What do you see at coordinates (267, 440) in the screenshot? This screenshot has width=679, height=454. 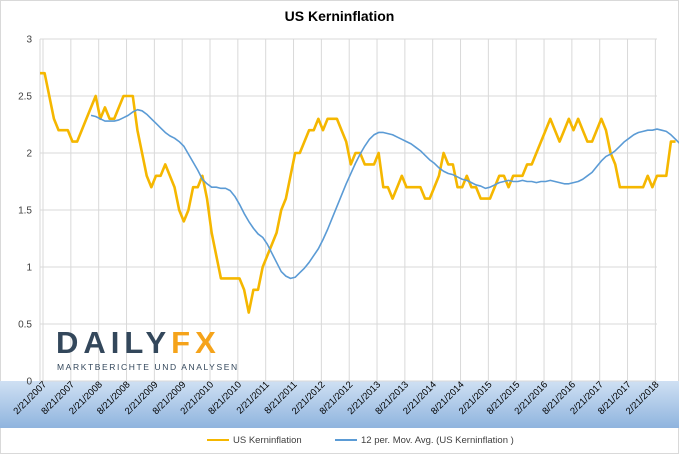 I see `legend-label-kerninflation: US Kerninflation` at bounding box center [267, 440].